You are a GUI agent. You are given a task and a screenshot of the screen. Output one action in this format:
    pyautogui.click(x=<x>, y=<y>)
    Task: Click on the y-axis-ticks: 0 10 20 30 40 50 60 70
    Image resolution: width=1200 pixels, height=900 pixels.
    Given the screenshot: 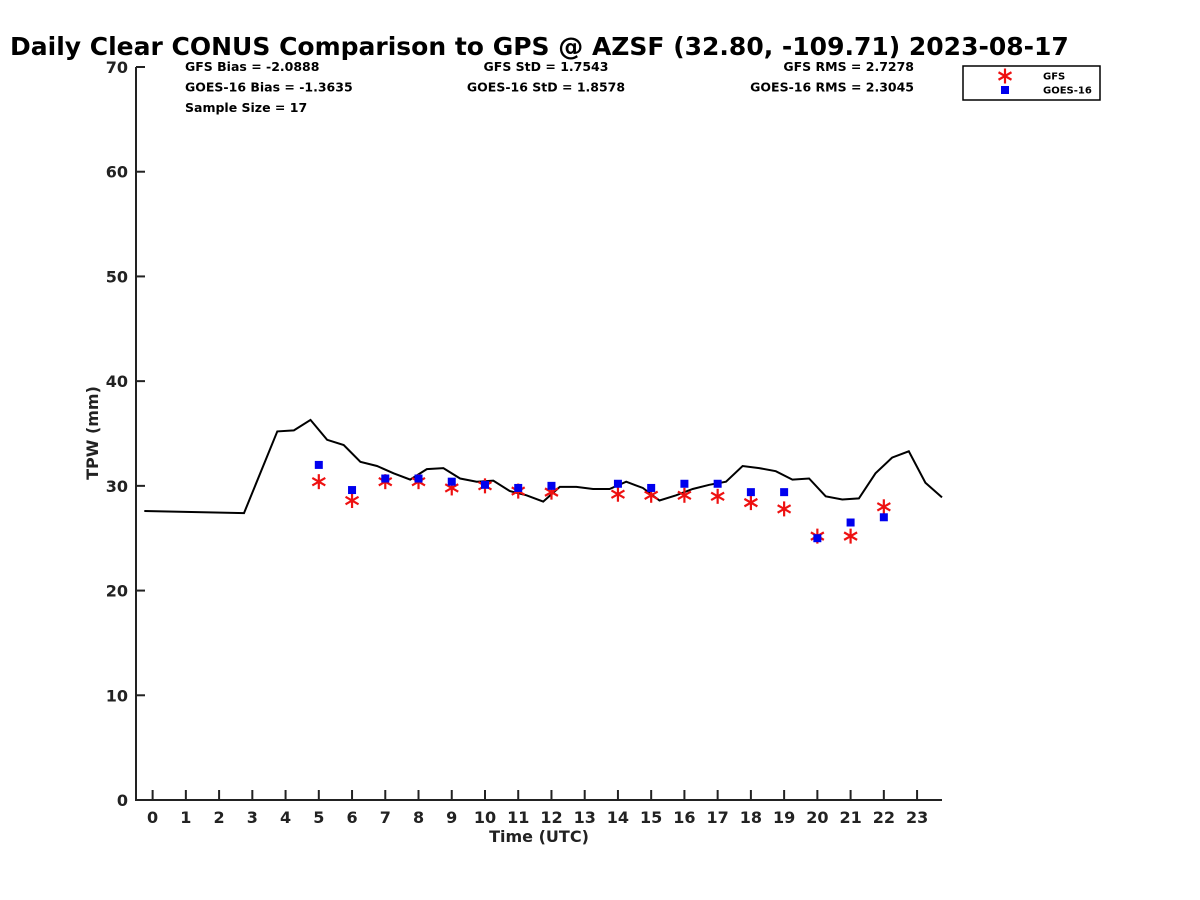 What is the action you would take?
    pyautogui.click(x=125, y=434)
    